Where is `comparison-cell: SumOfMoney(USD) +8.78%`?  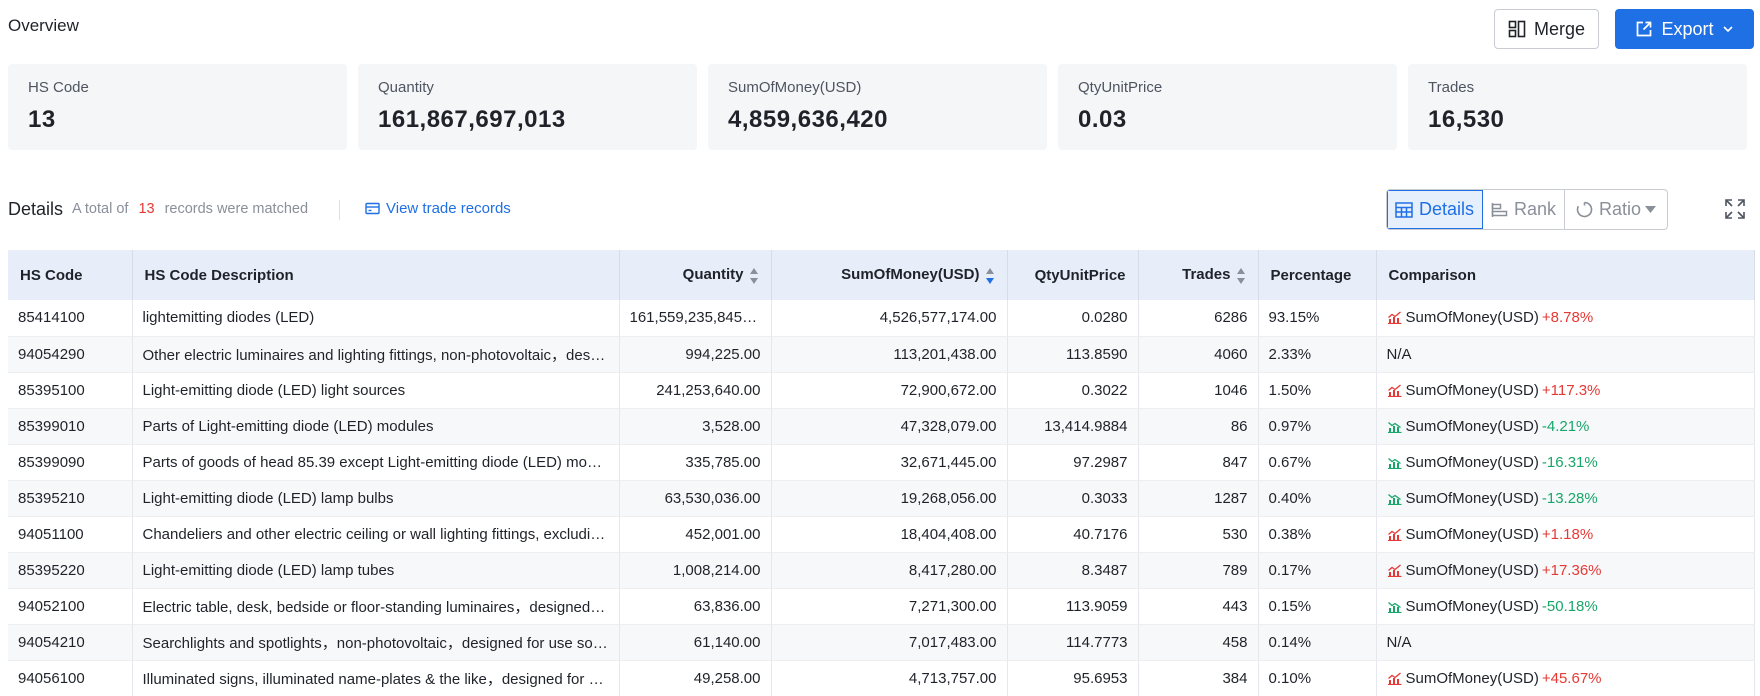
comparison-cell: SumOfMoney(USD) +8.78% is located at coordinates (1565, 317).